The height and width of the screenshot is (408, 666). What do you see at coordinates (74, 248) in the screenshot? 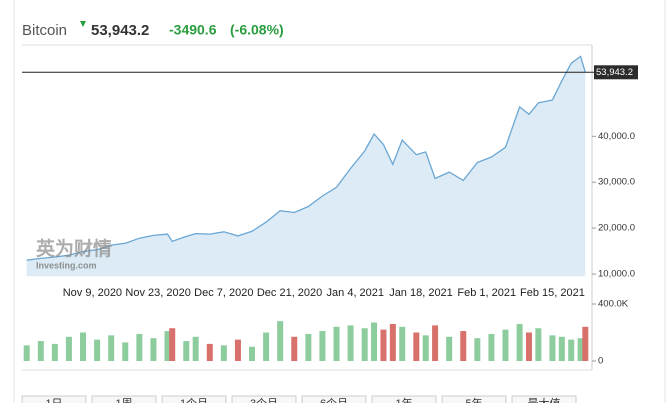
I see `watermark: 英为财情` at bounding box center [74, 248].